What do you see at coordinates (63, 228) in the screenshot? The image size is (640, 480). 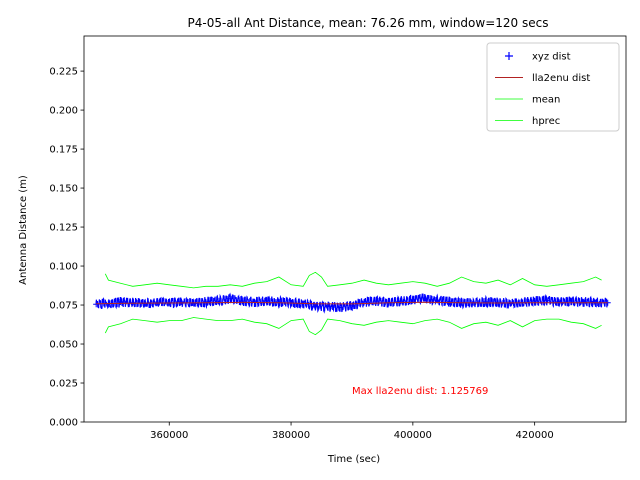 I see `y-tick-label: 0.125` at bounding box center [63, 228].